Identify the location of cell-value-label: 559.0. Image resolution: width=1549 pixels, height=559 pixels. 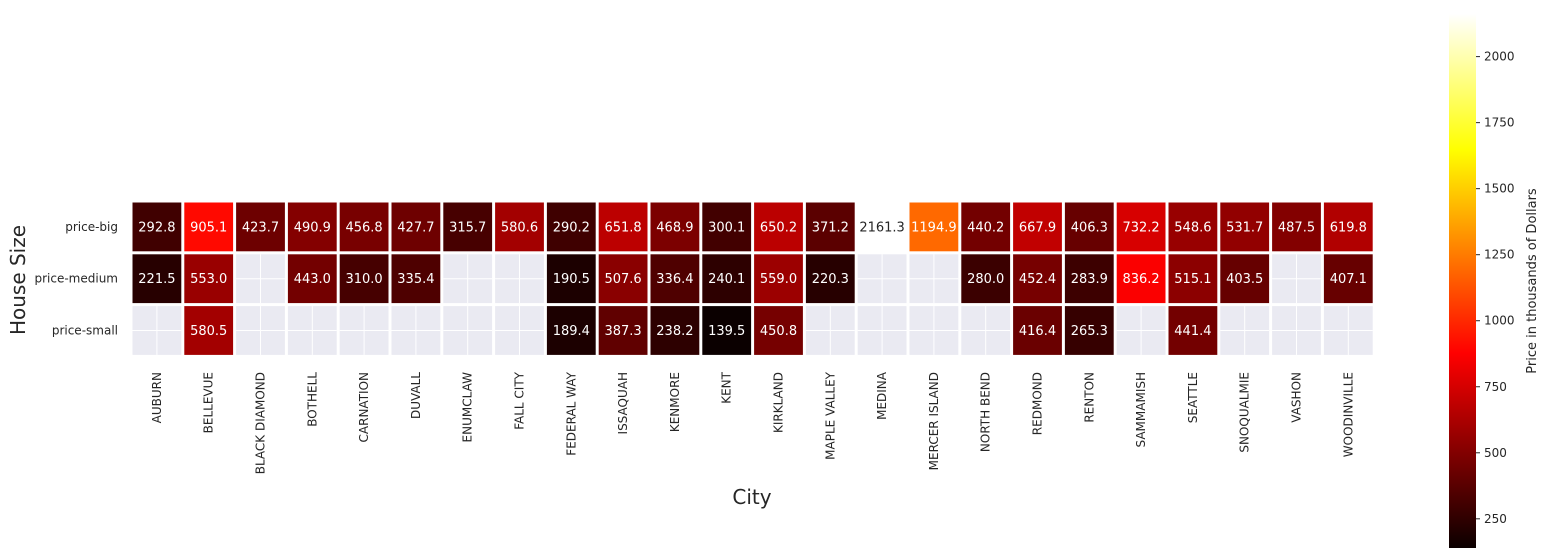
(778, 279).